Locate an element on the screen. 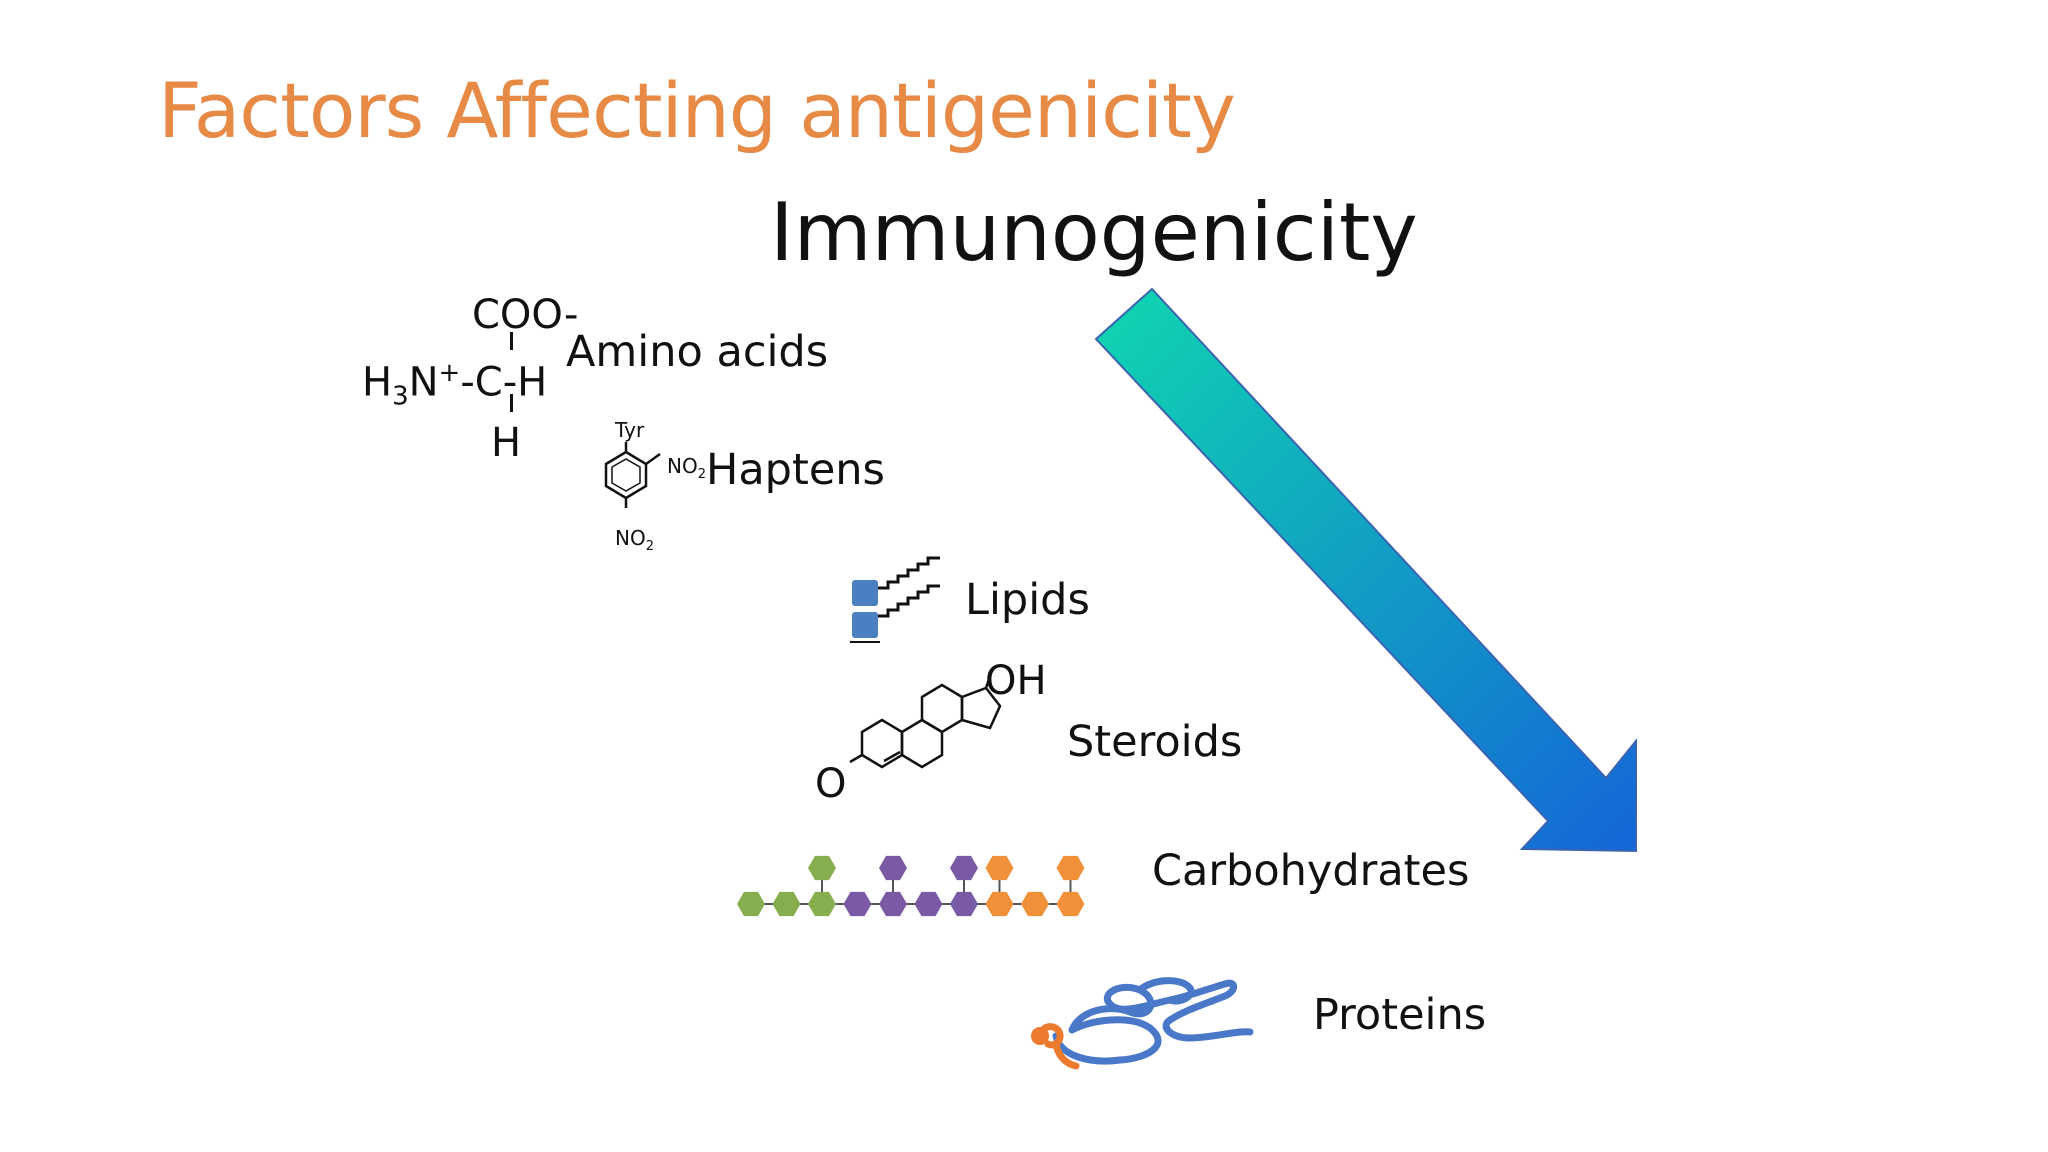  ring-c is located at coordinates (942, 708).